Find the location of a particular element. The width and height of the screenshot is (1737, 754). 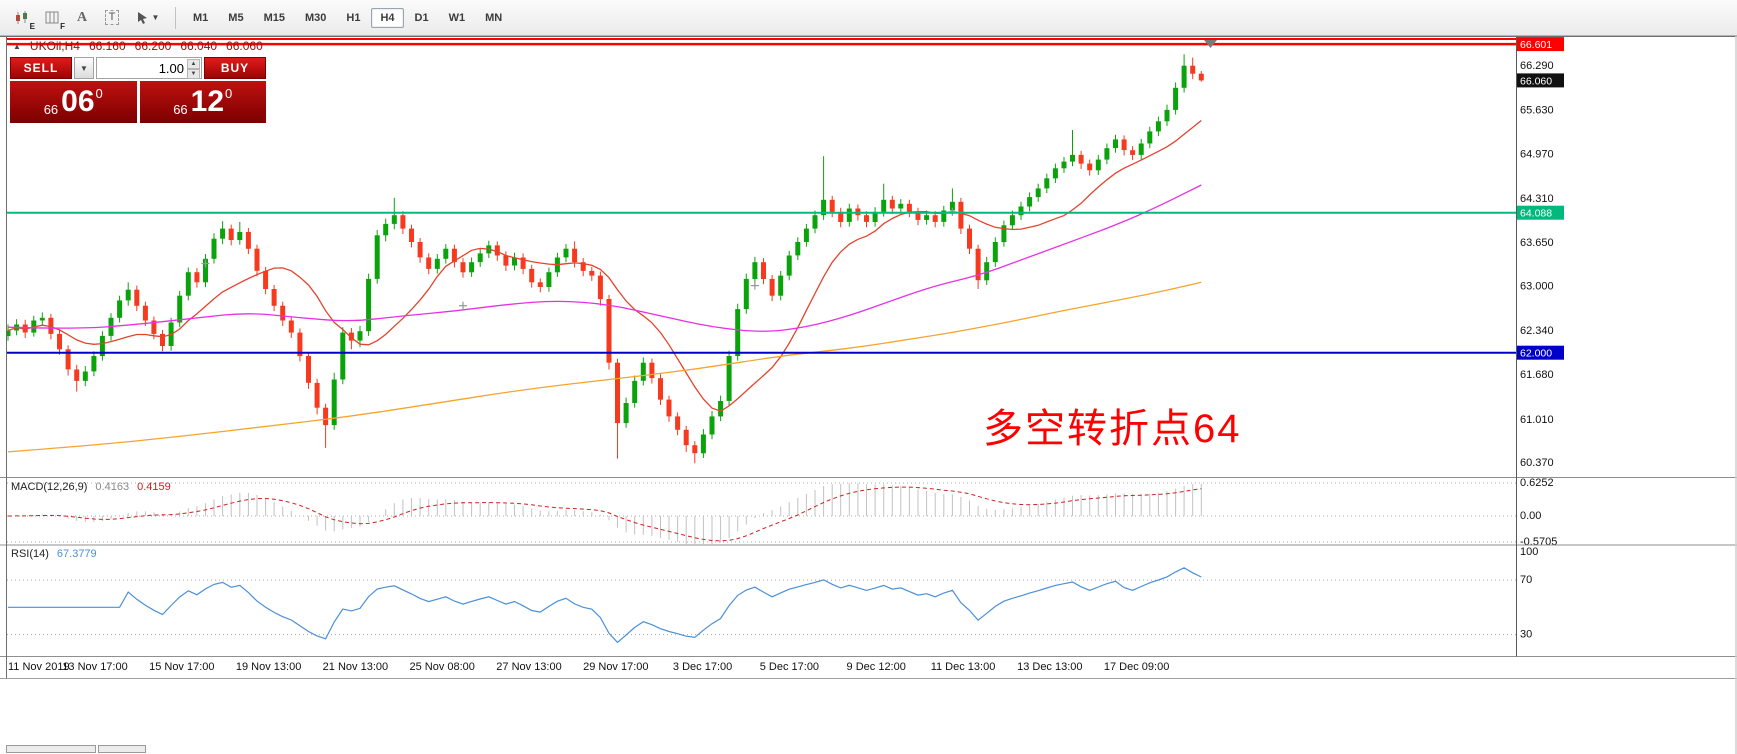

chart-template-f-button: F is located at coordinates (52, 18).